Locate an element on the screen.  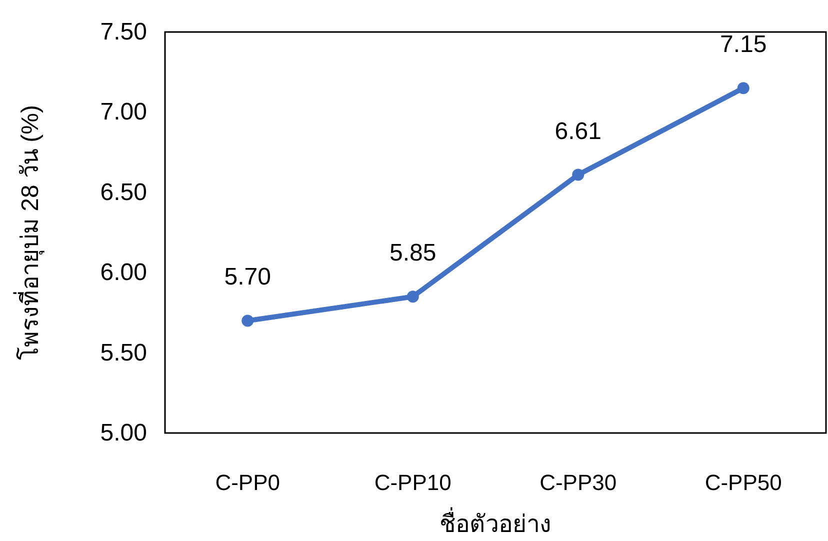
data-label: 5.85 is located at coordinates (413, 253).